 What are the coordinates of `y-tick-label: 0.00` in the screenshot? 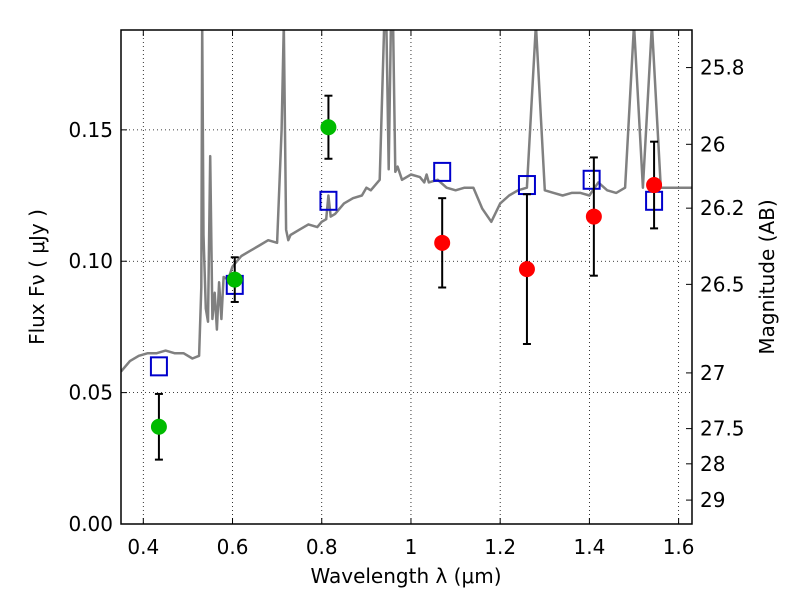 It's located at (90, 524).